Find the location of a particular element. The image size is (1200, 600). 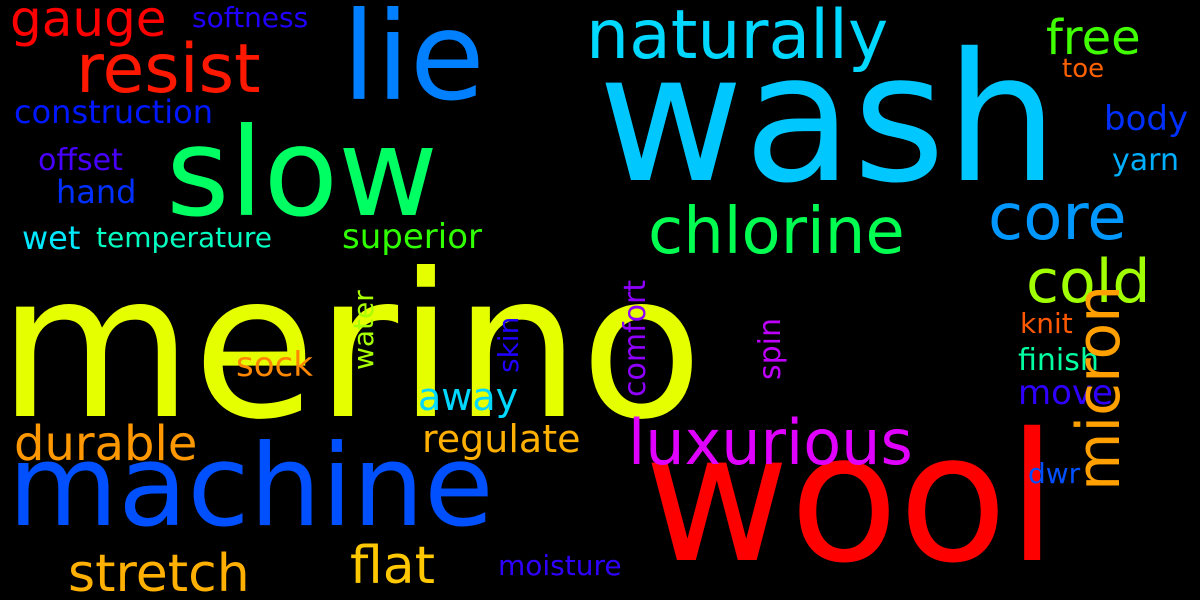

word-finish: finish is located at coordinates (1058, 360).